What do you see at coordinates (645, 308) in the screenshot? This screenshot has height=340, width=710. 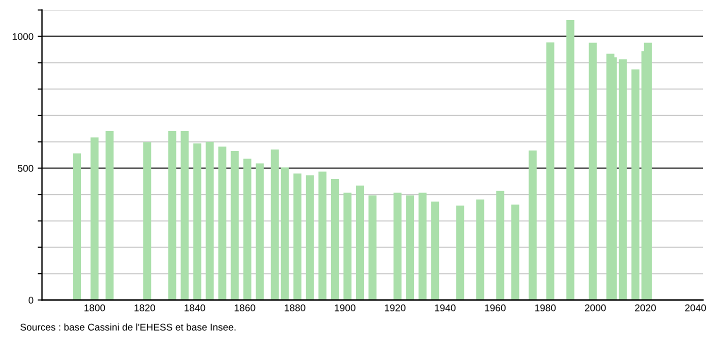 I see `x-tick-label: 2020` at bounding box center [645, 308].